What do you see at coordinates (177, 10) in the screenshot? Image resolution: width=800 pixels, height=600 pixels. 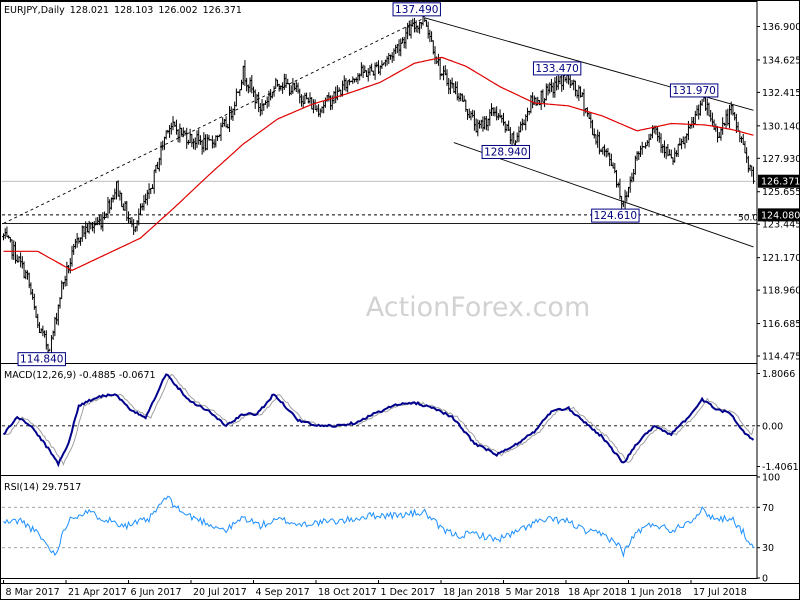 I see `low-readout: 126.002` at bounding box center [177, 10].